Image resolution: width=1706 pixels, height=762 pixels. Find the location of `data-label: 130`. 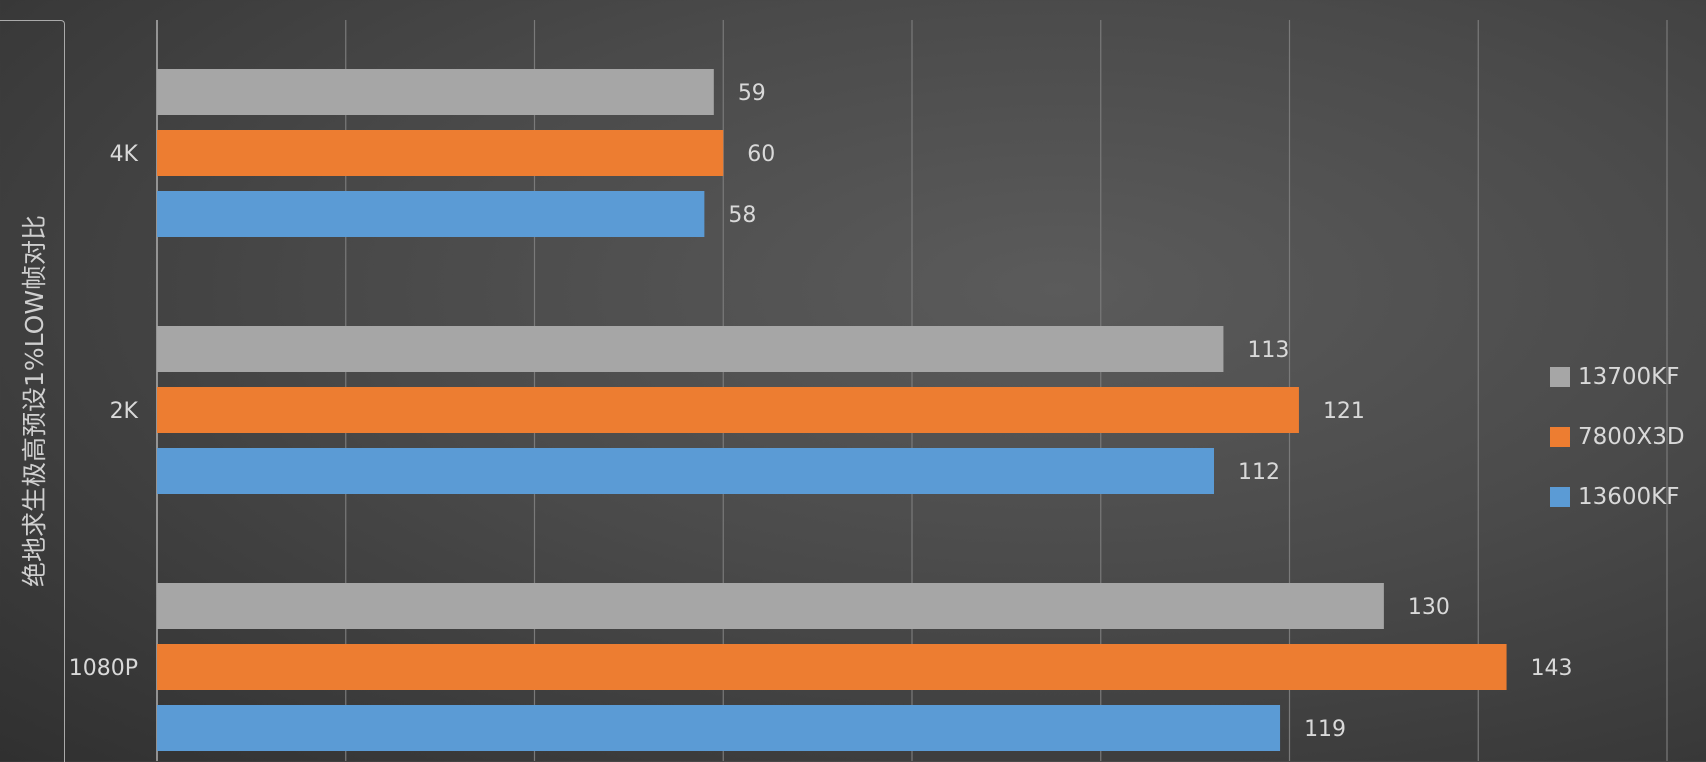

data-label: 130 is located at coordinates (1429, 607).